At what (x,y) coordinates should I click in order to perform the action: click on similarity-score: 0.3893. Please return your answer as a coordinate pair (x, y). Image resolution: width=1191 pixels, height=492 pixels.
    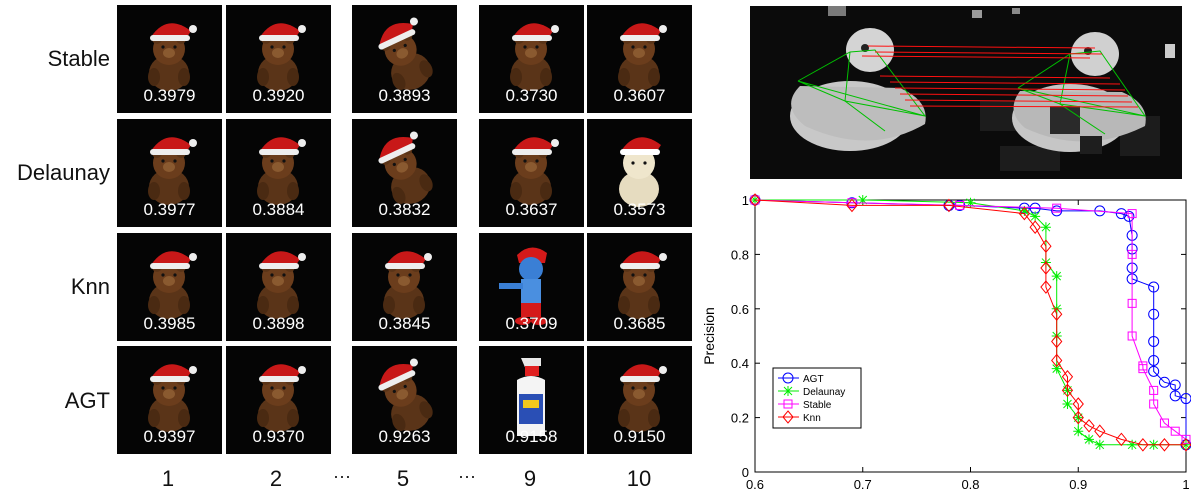
    Looking at the image, I should click on (404, 95).